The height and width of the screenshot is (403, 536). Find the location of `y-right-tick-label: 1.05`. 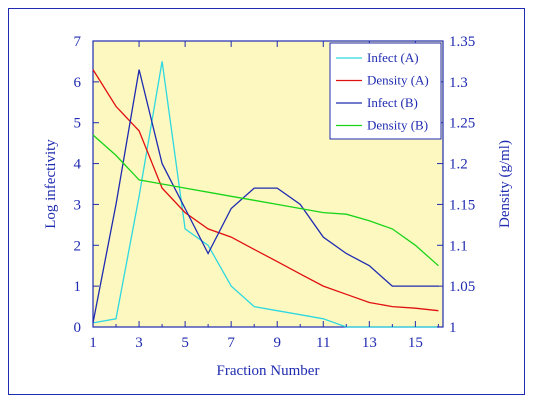

y-right-tick-label: 1.05 is located at coordinates (462, 287).